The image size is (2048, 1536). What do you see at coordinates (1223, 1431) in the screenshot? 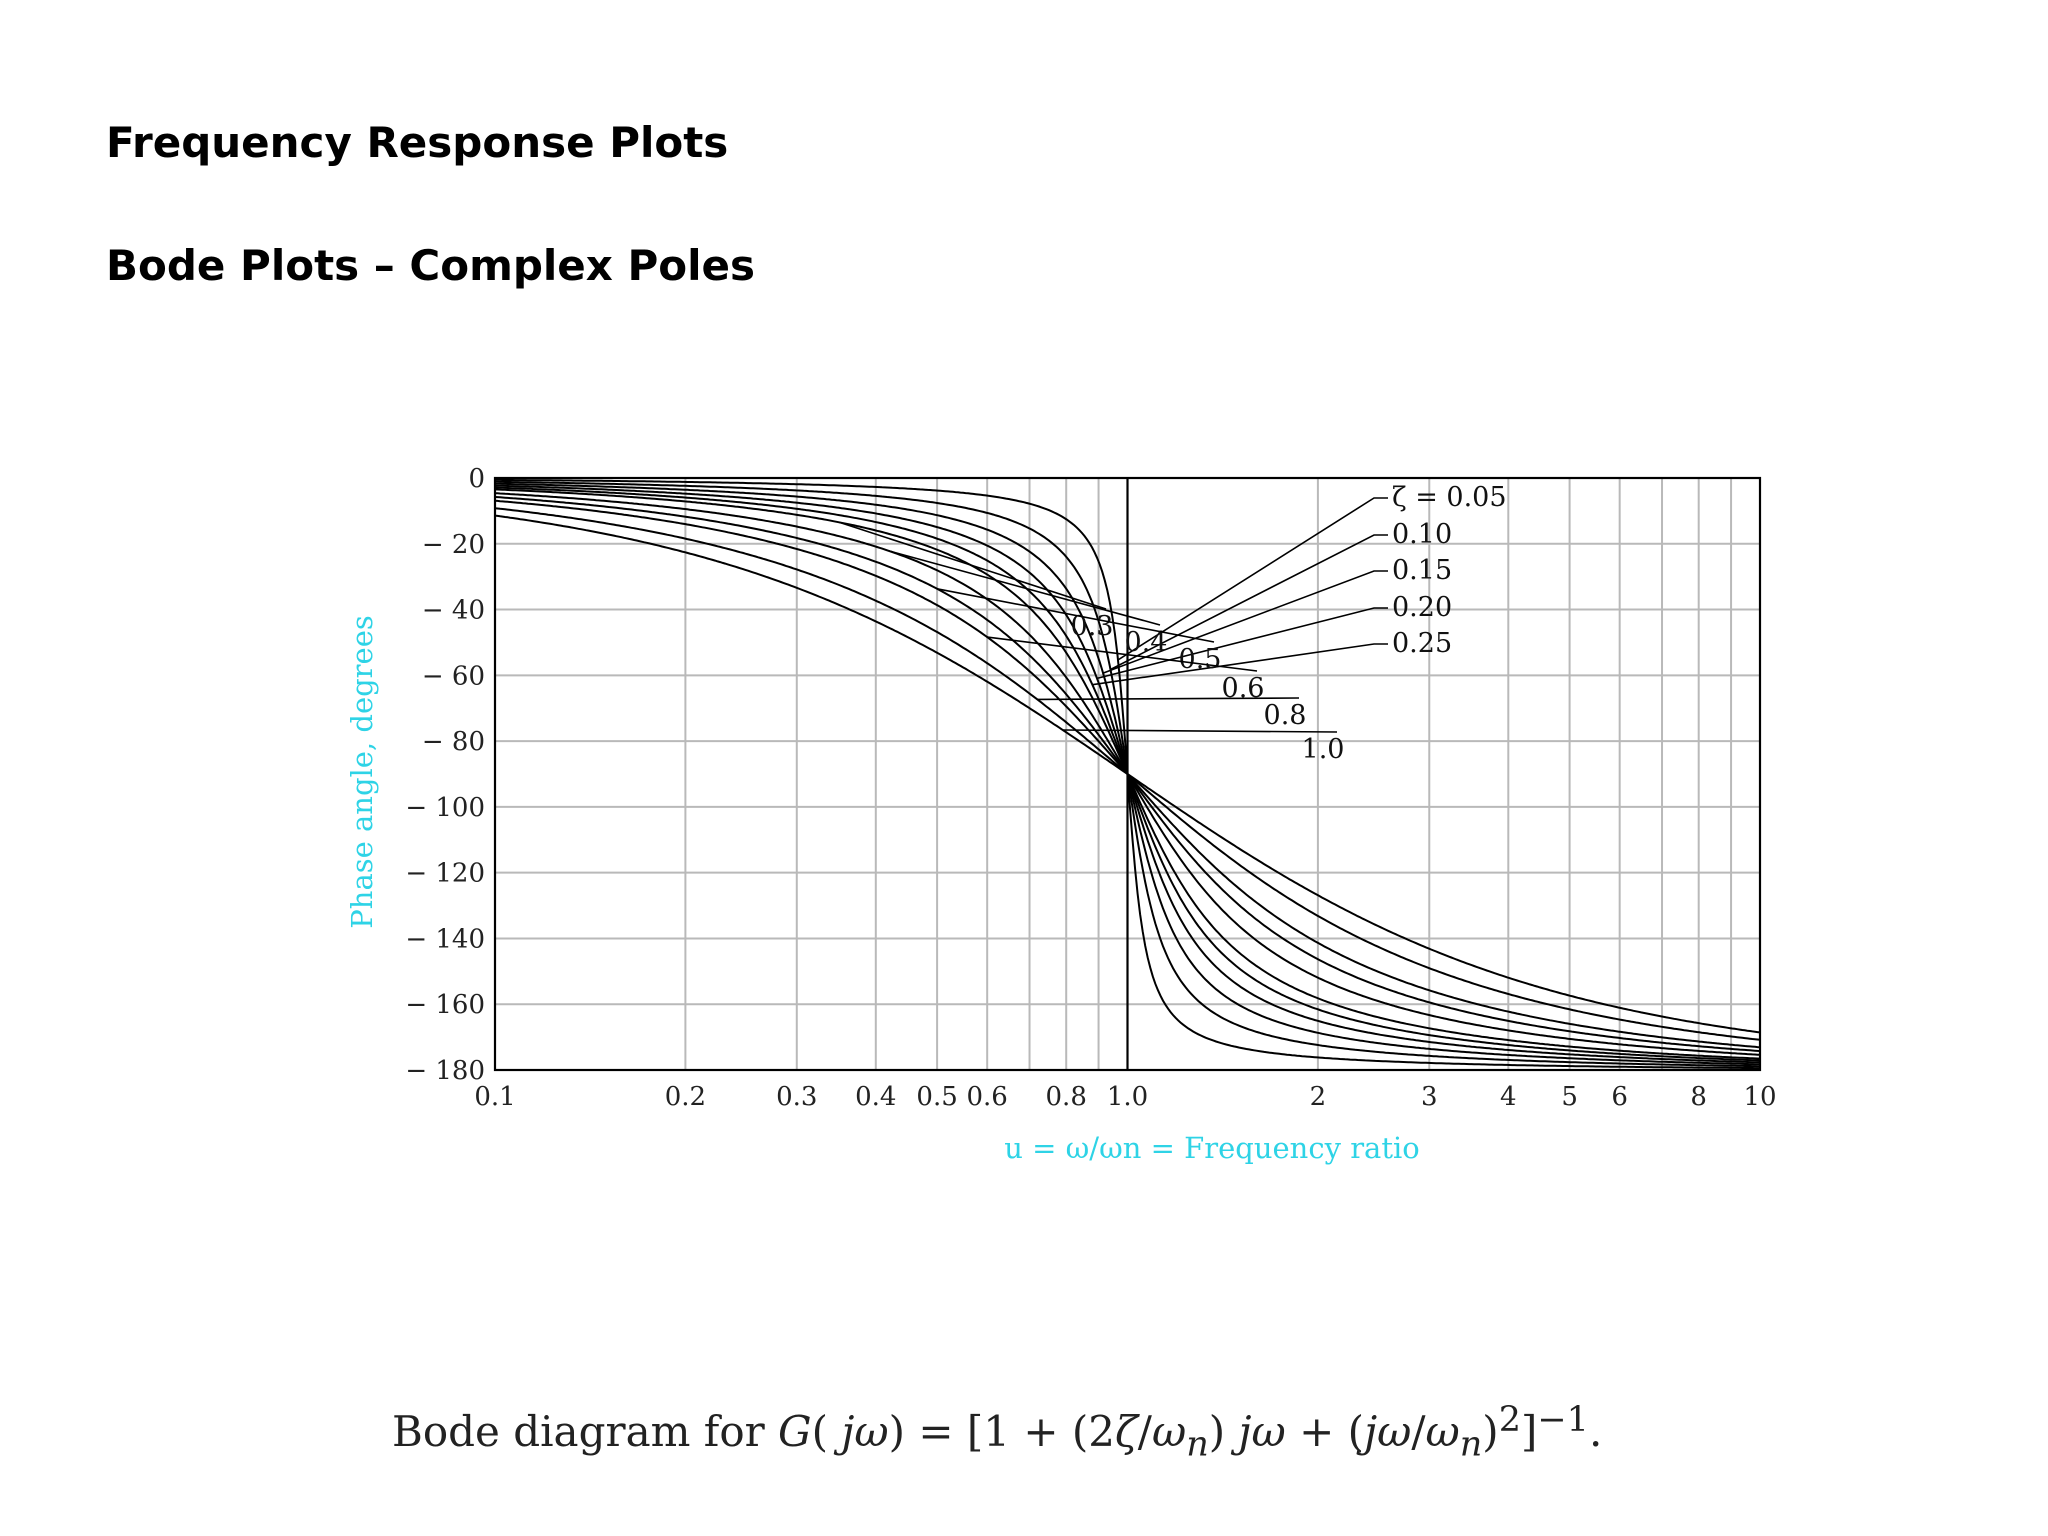
I see `caption-close1: )` at bounding box center [1223, 1431].